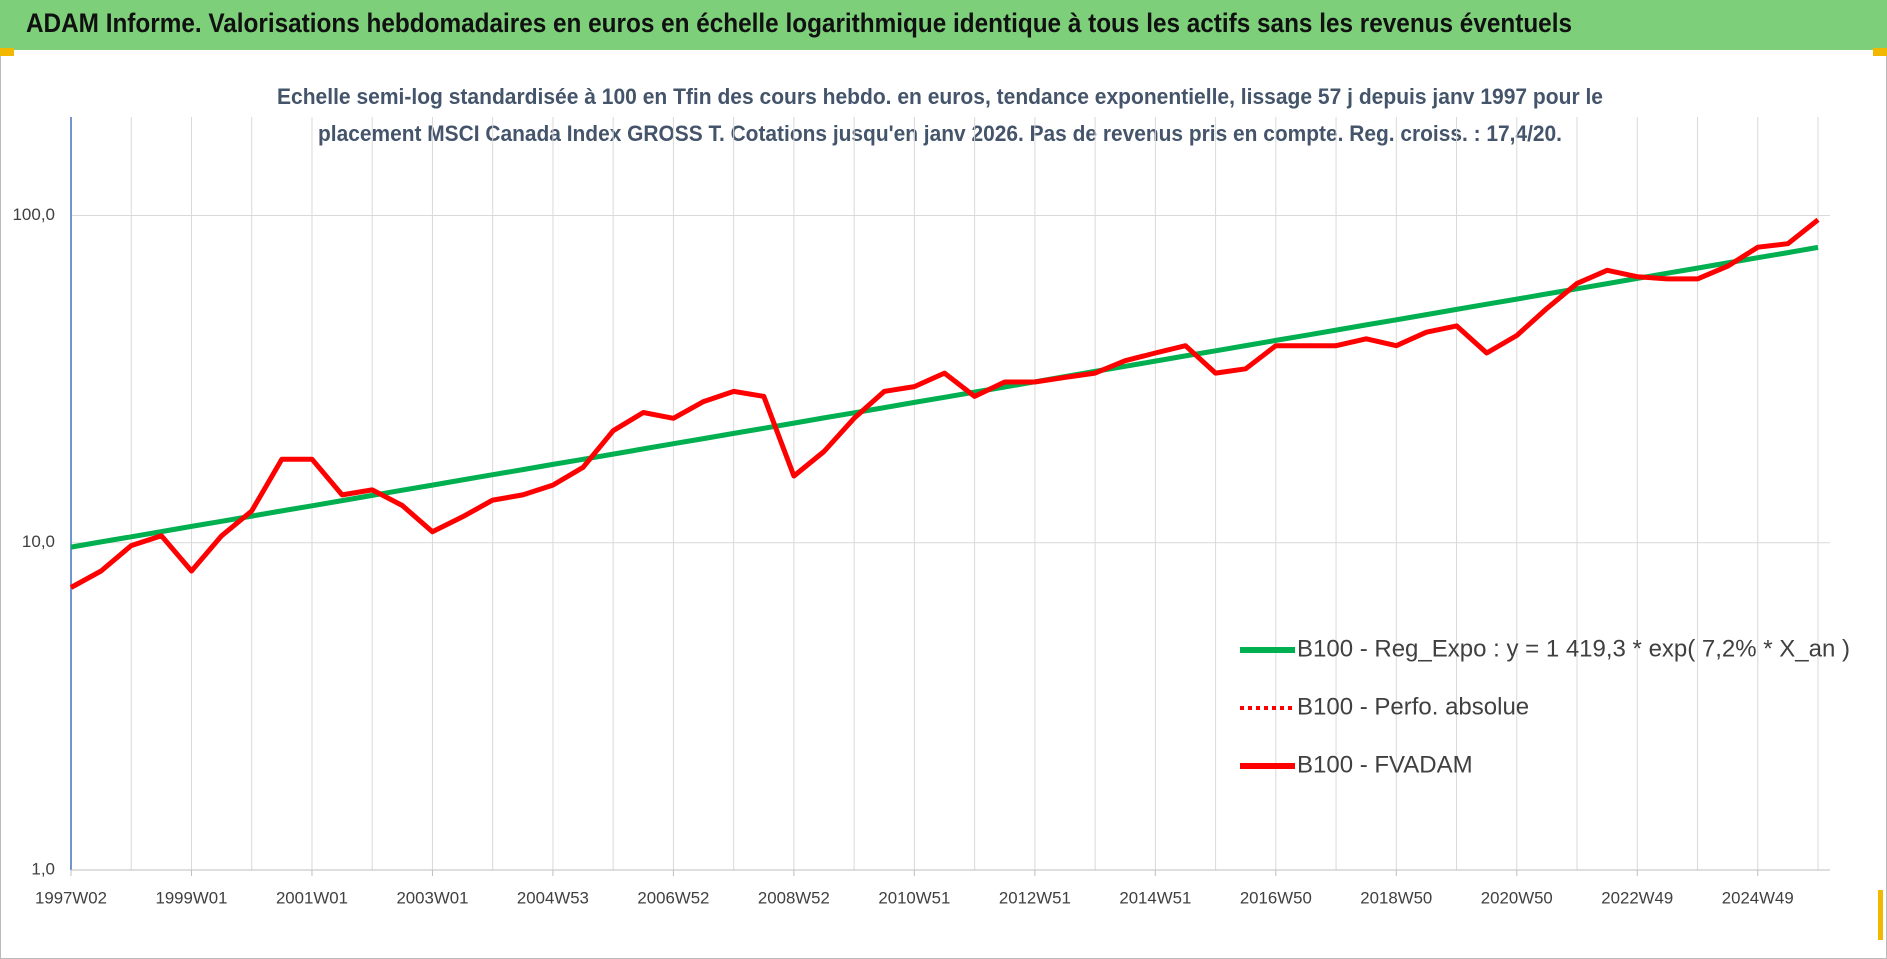  What do you see at coordinates (1637, 897) in the screenshot?
I see `x-tick-label: 2022W49` at bounding box center [1637, 897].